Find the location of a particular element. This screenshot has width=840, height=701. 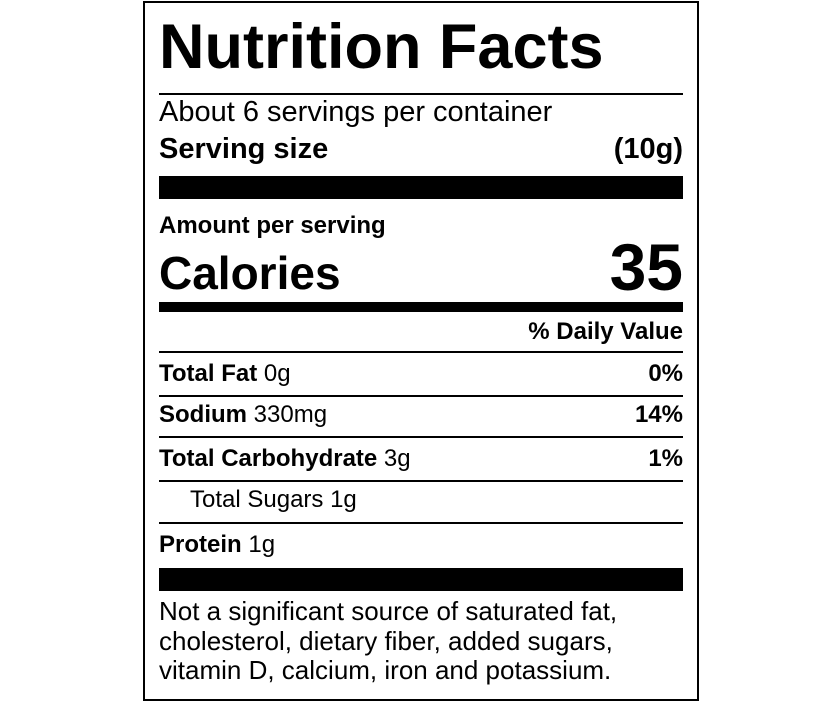

label-title: Nutrition Facts is located at coordinates (381, 47).